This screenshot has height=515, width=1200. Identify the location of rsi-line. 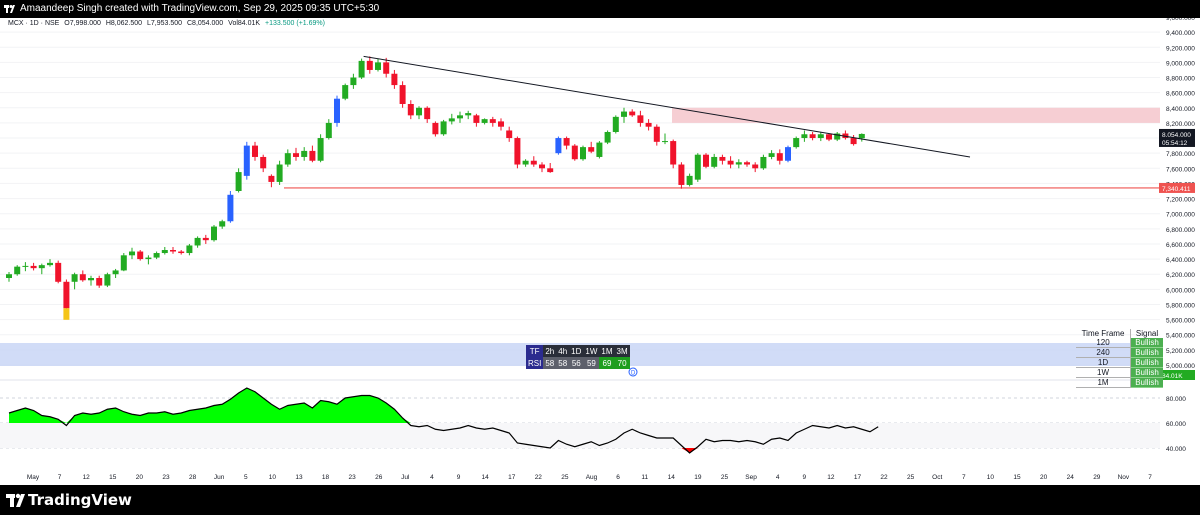
(443, 420).